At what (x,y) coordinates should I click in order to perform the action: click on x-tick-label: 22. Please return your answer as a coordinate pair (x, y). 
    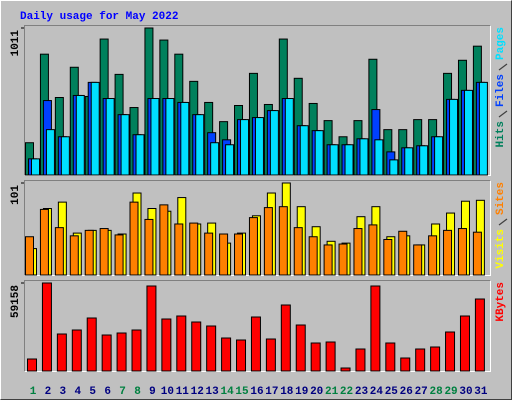
    Looking at the image, I should click on (346, 392).